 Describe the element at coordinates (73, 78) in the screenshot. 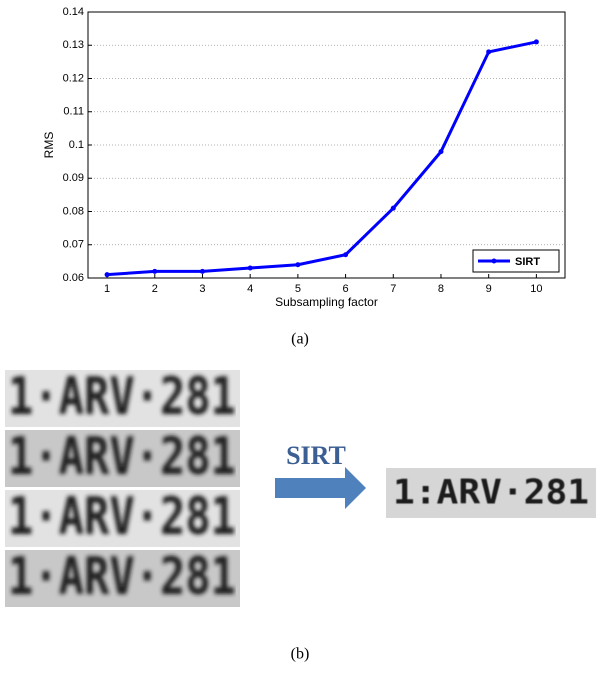

I see `y-tick-label: 0.12` at that location.